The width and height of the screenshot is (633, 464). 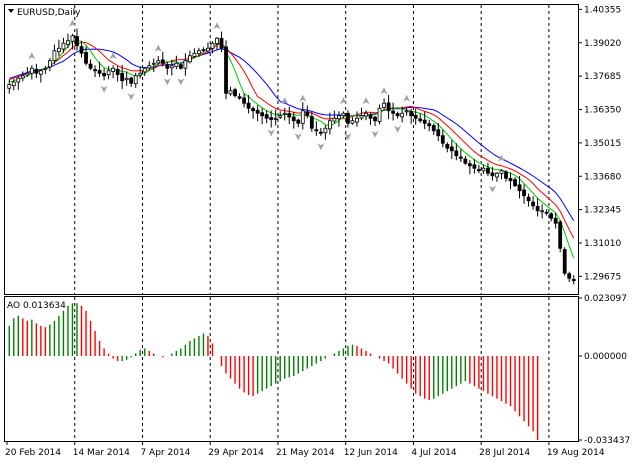 I want to click on dropdown-triangle-icon, so click(x=11, y=11).